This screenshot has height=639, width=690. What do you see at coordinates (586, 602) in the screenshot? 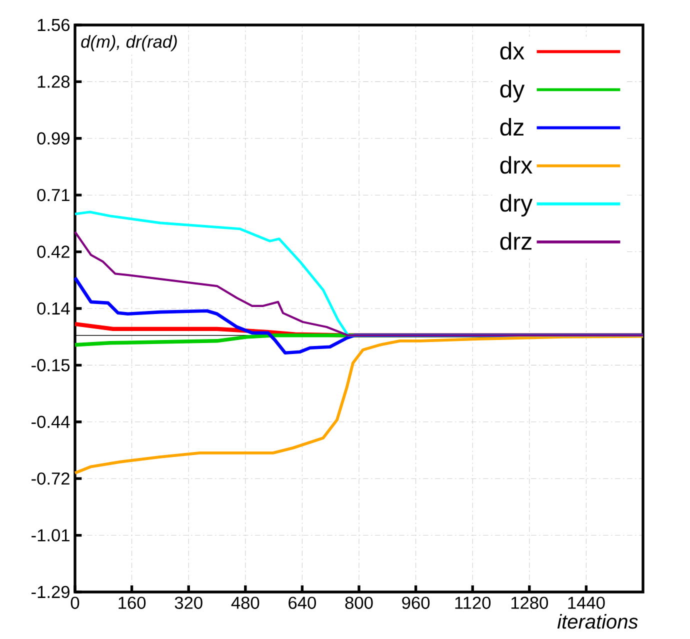
I see `x-tick-label: 1440` at bounding box center [586, 602].